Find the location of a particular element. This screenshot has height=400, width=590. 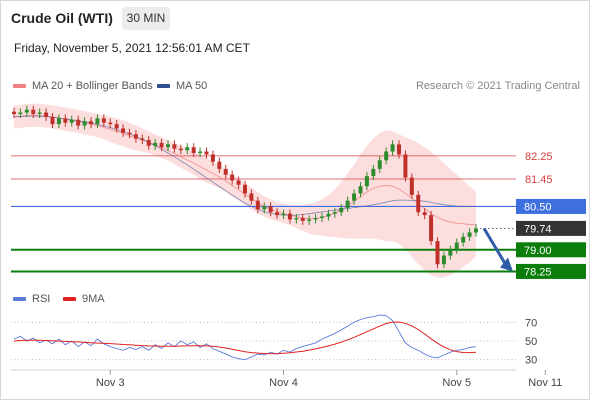

price-level-label: 78.25 is located at coordinates (538, 272).